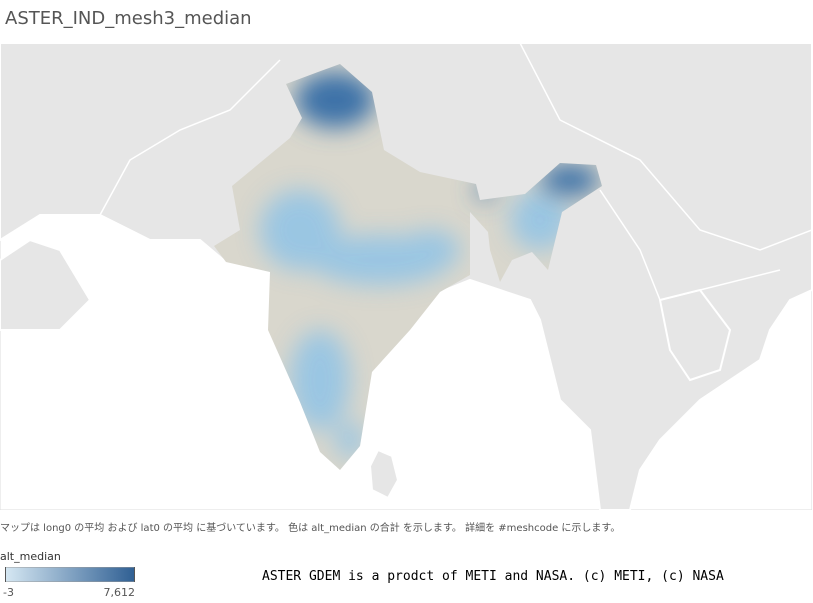  Describe the element at coordinates (119, 592) in the screenshot. I see `legend-max: 7,612` at that location.